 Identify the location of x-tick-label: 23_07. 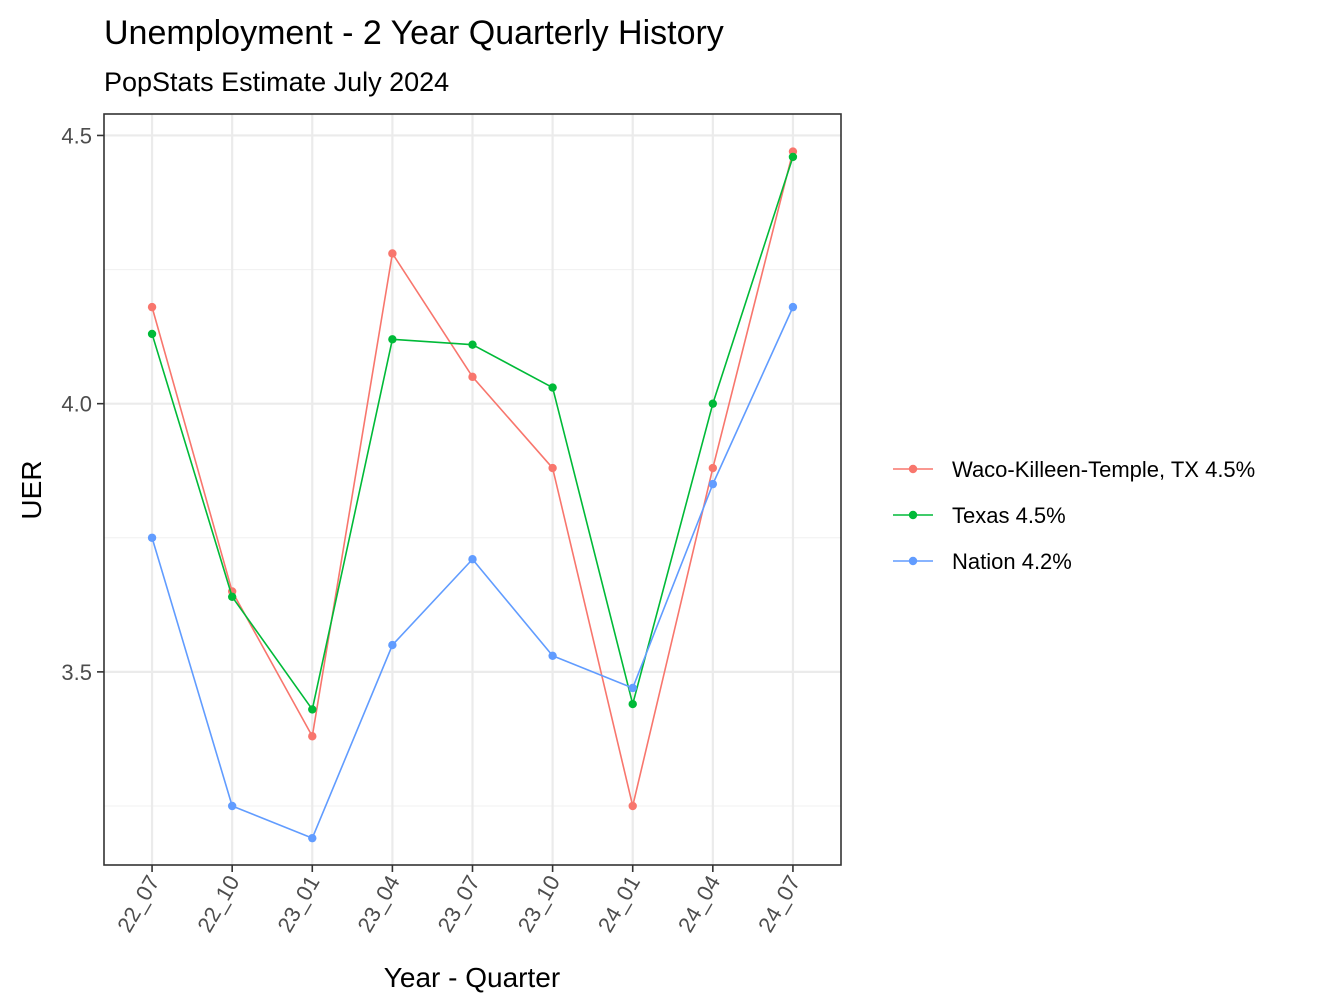
(459, 903).